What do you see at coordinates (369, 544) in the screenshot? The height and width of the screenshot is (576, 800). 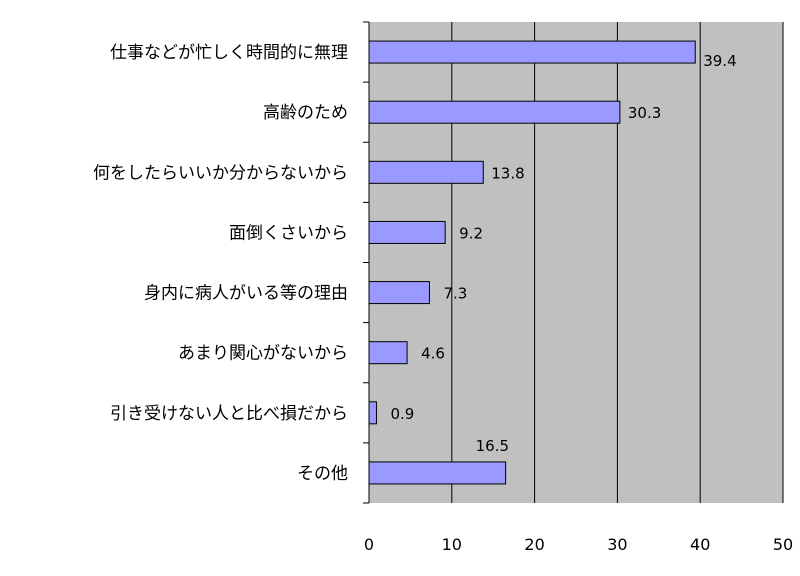 I see `x-tick-label: 0` at bounding box center [369, 544].